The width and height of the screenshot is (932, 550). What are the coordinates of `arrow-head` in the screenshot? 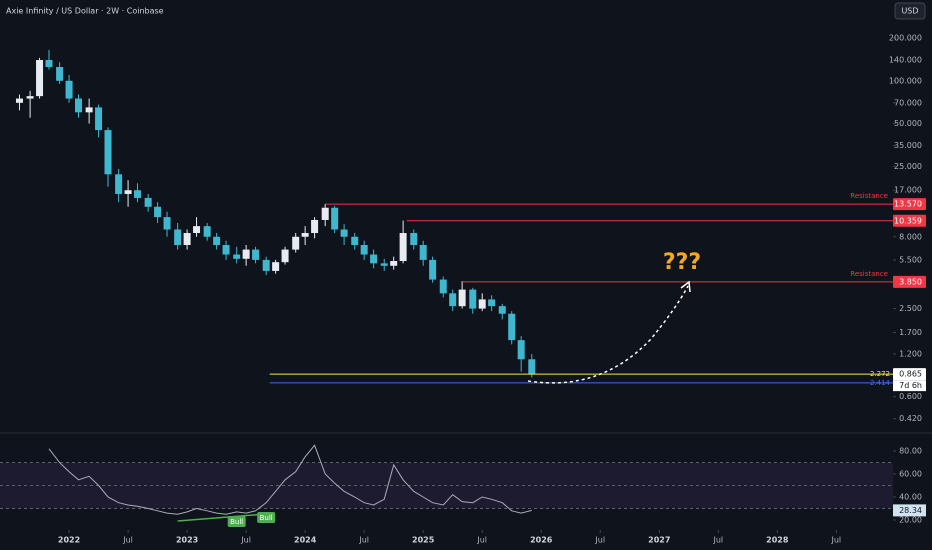 It's located at (685, 286).